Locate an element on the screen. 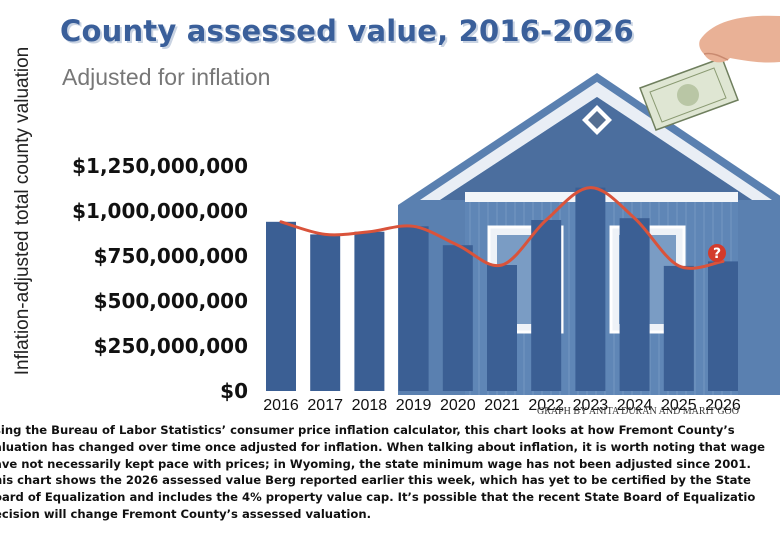 The height and width of the screenshot is (535, 780). x-tick-label: 2020 is located at coordinates (458, 405).